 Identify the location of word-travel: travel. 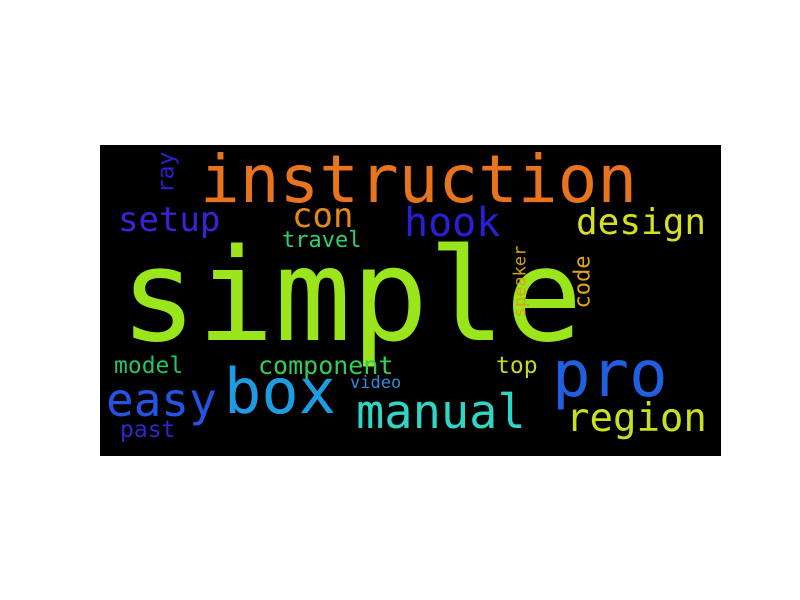
(322, 240).